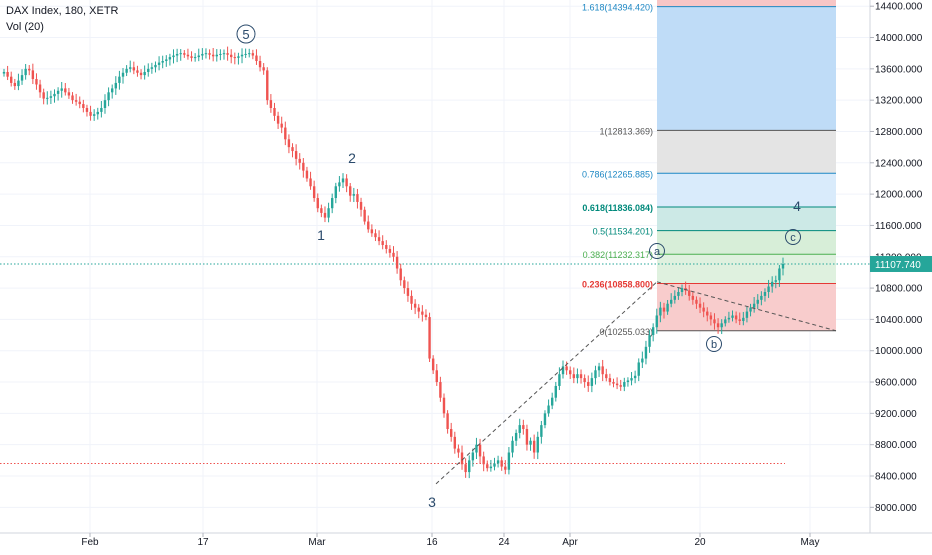 This screenshot has height=555, width=932. Describe the element at coordinates (90, 542) in the screenshot. I see `time-tick-label: Feb` at that location.